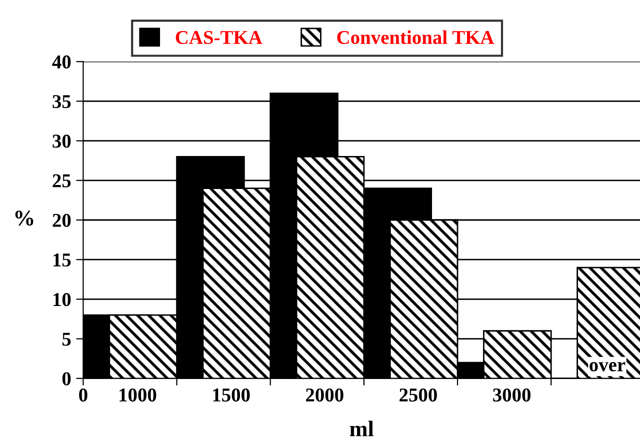 The height and width of the screenshot is (440, 640). I want to click on x-tick-label: 1500, so click(231, 395).